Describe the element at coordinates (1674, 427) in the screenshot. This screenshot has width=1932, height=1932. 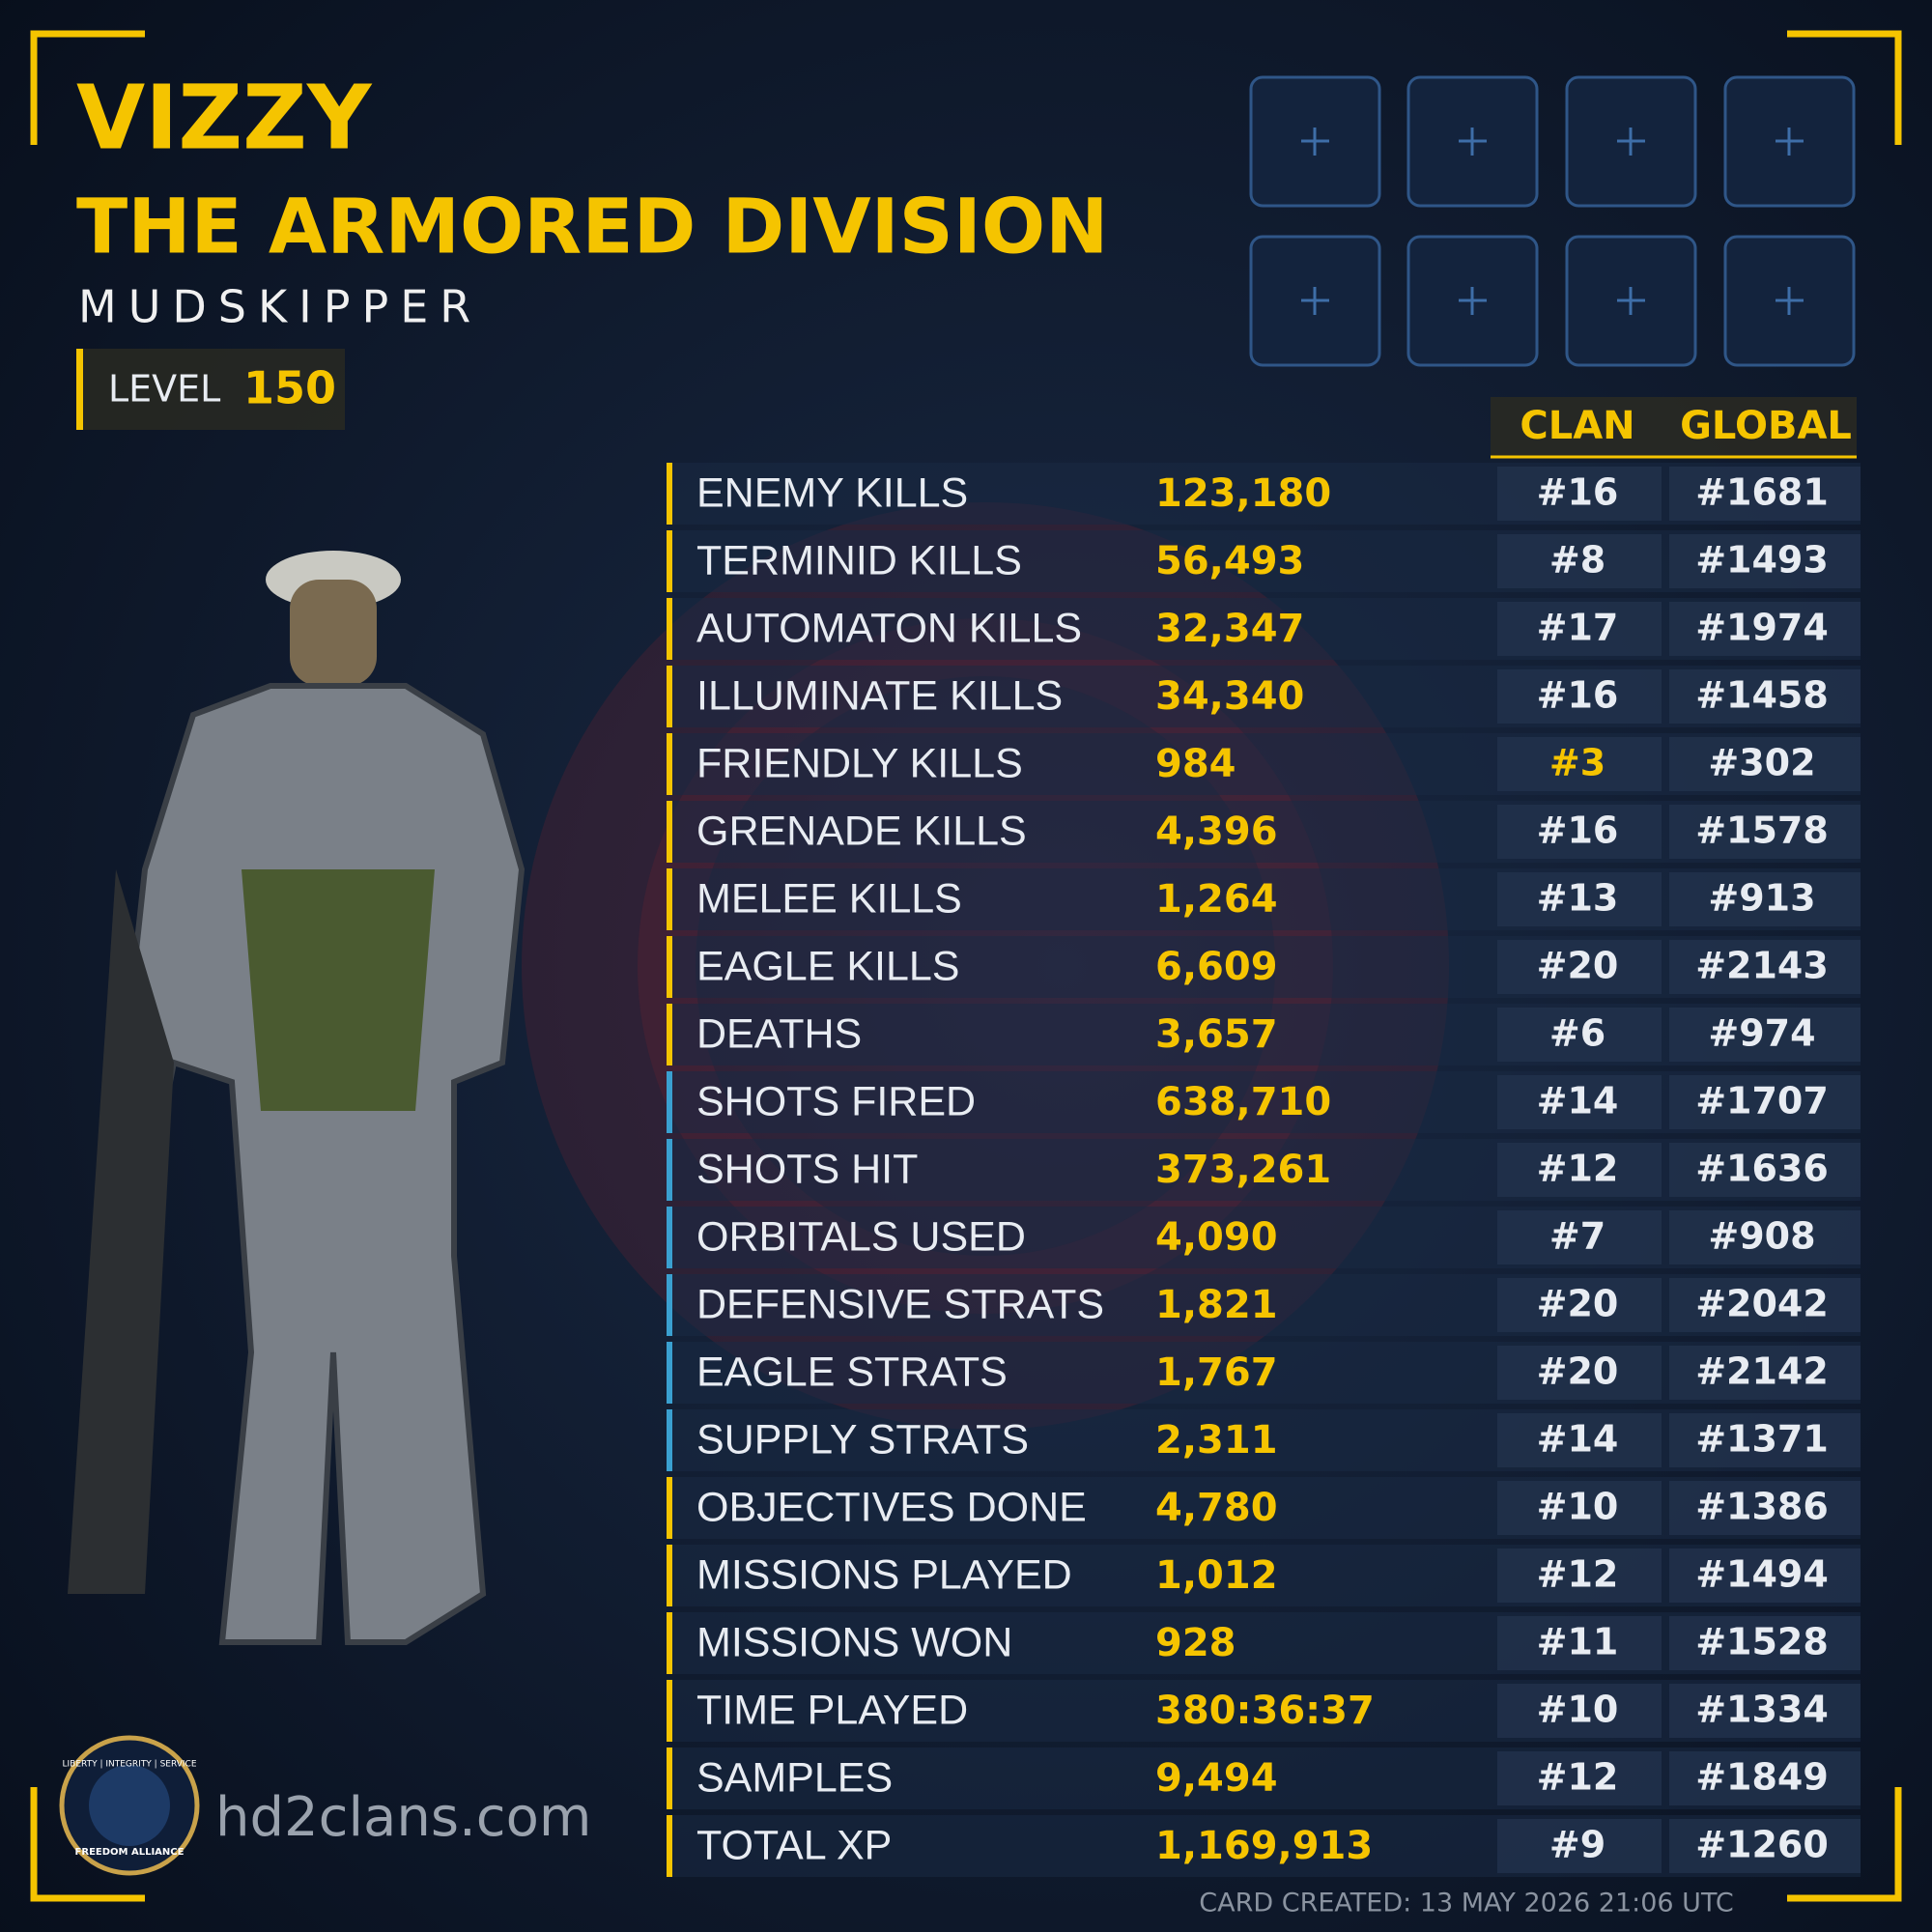
I see `rank-header-box` at that location.